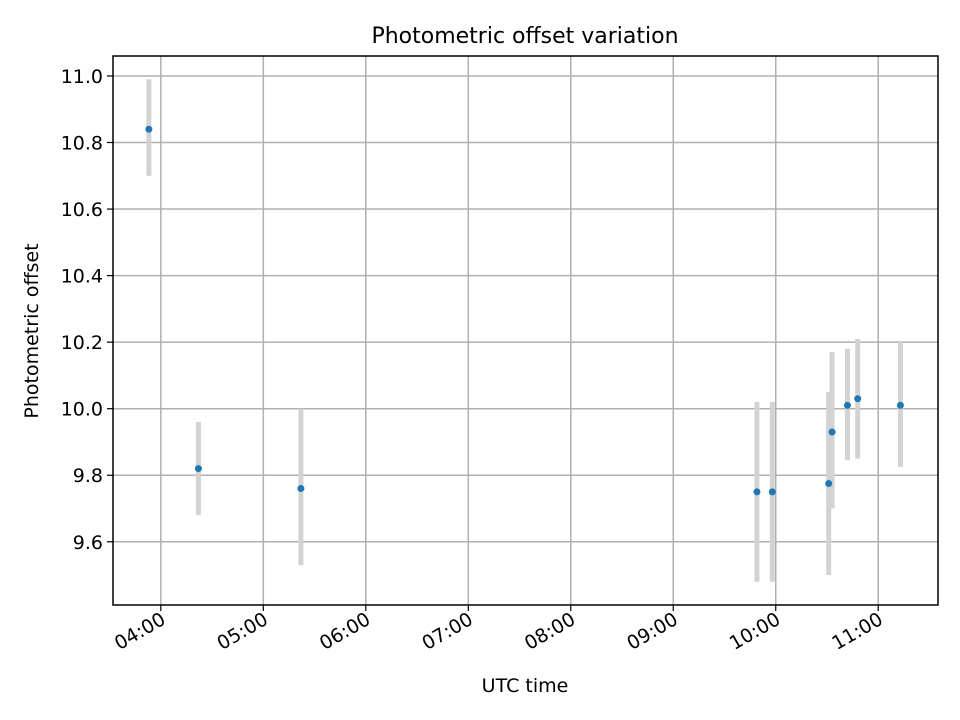  What do you see at coordinates (88, 476) in the screenshot?
I see `y-tick-label: 9.8` at bounding box center [88, 476].